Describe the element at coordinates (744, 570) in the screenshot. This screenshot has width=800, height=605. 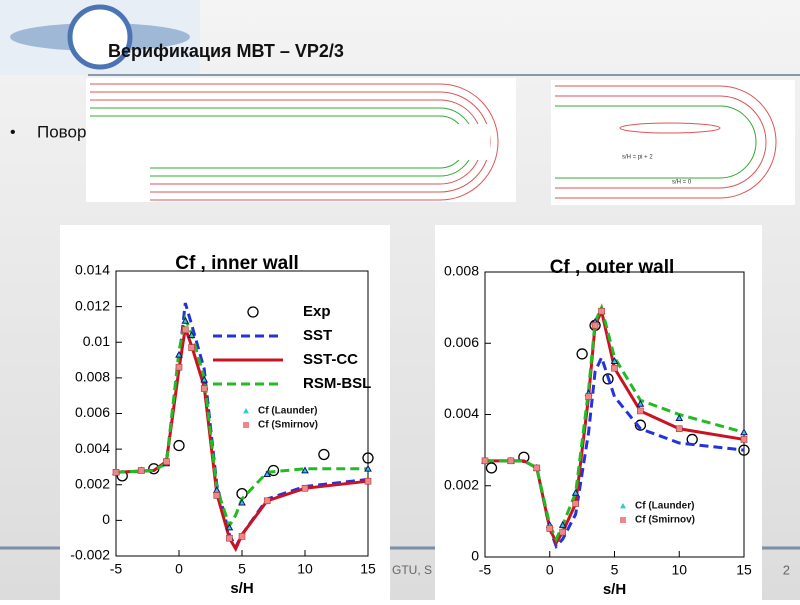
I see `x-tick-label: 15` at that location.